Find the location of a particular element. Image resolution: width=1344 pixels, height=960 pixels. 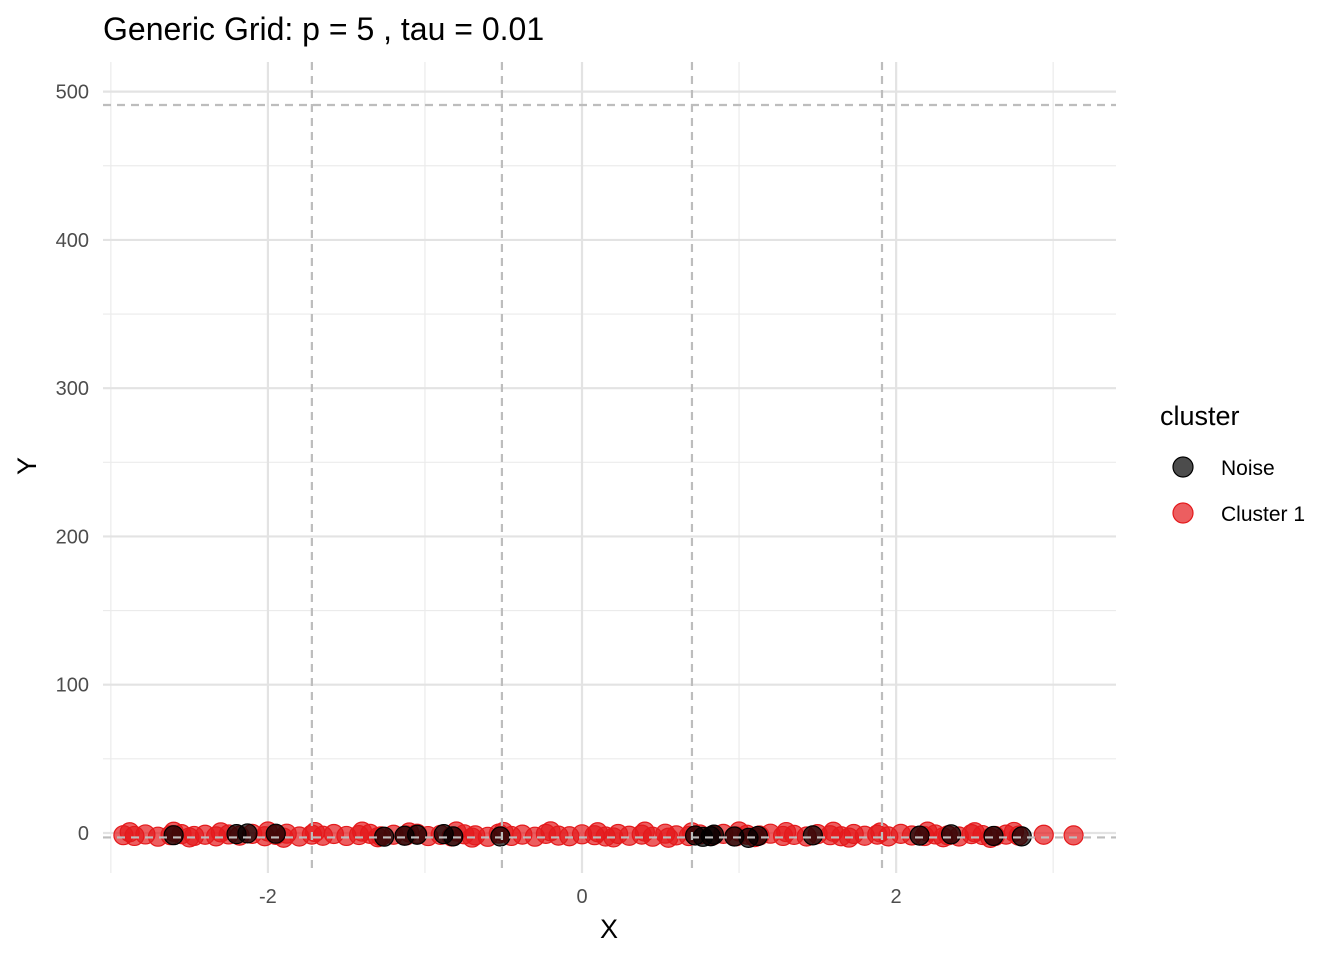

y-tick-label: 500 is located at coordinates (72, 93).